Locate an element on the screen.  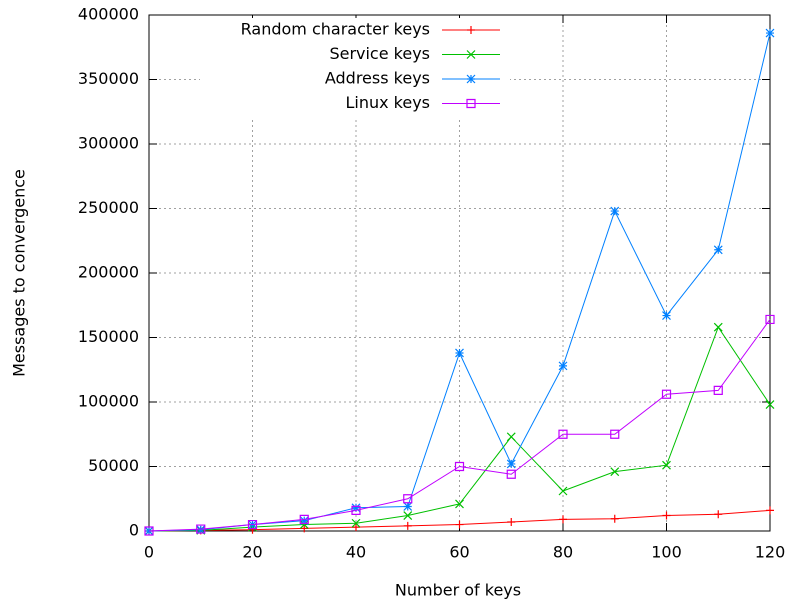
legend-label: Service keys is located at coordinates (379, 53).